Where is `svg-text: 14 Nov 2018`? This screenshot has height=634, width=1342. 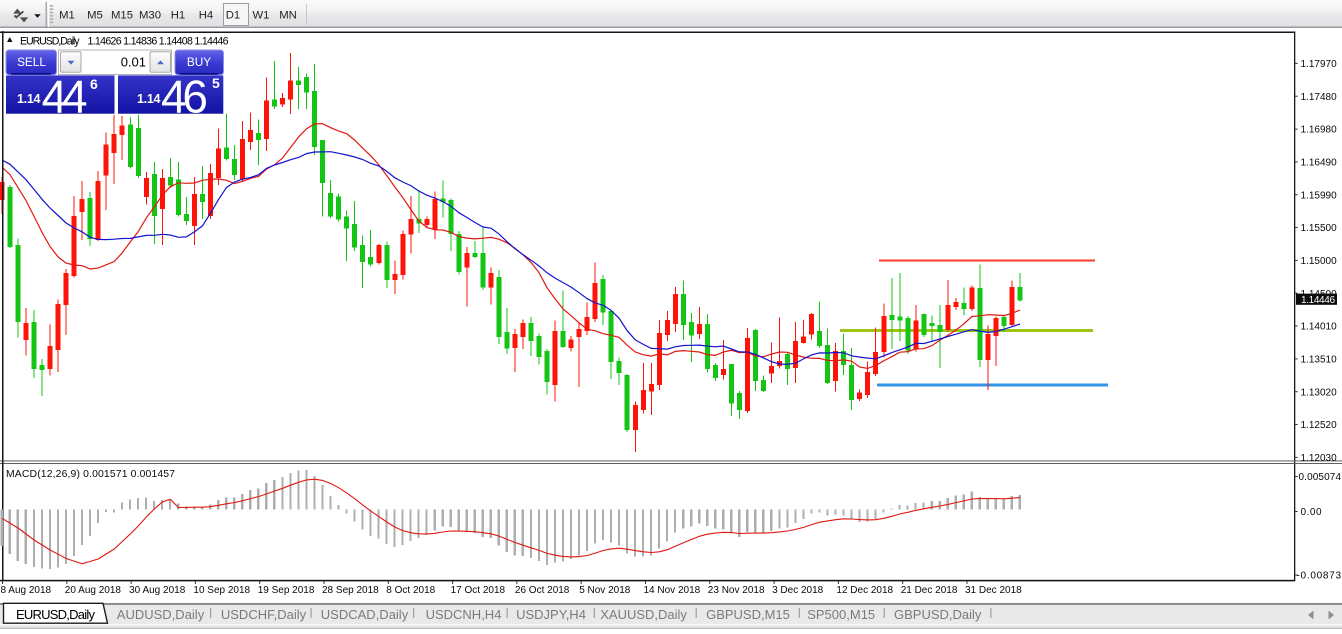 svg-text: 14 Nov 2018 is located at coordinates (672, 590).